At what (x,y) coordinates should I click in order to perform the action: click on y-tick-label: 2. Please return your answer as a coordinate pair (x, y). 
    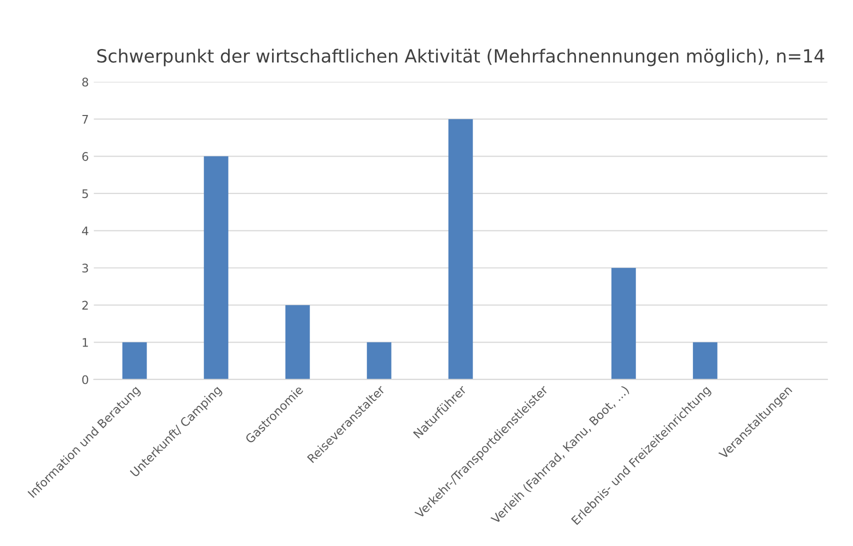
    Looking at the image, I should click on (85, 305).